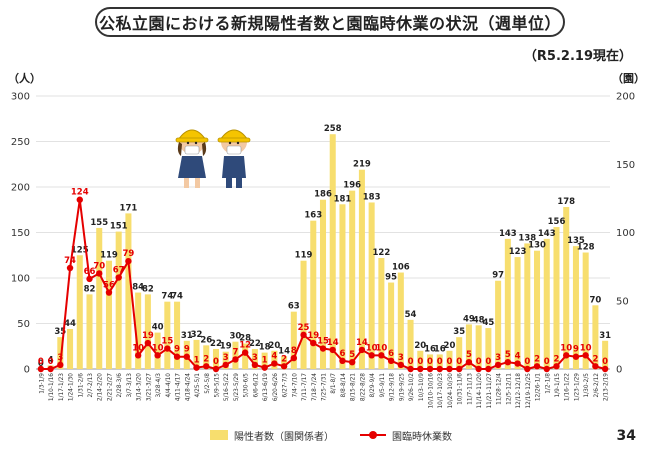  I want to click on closure-value-label: 19, so click(148, 336).